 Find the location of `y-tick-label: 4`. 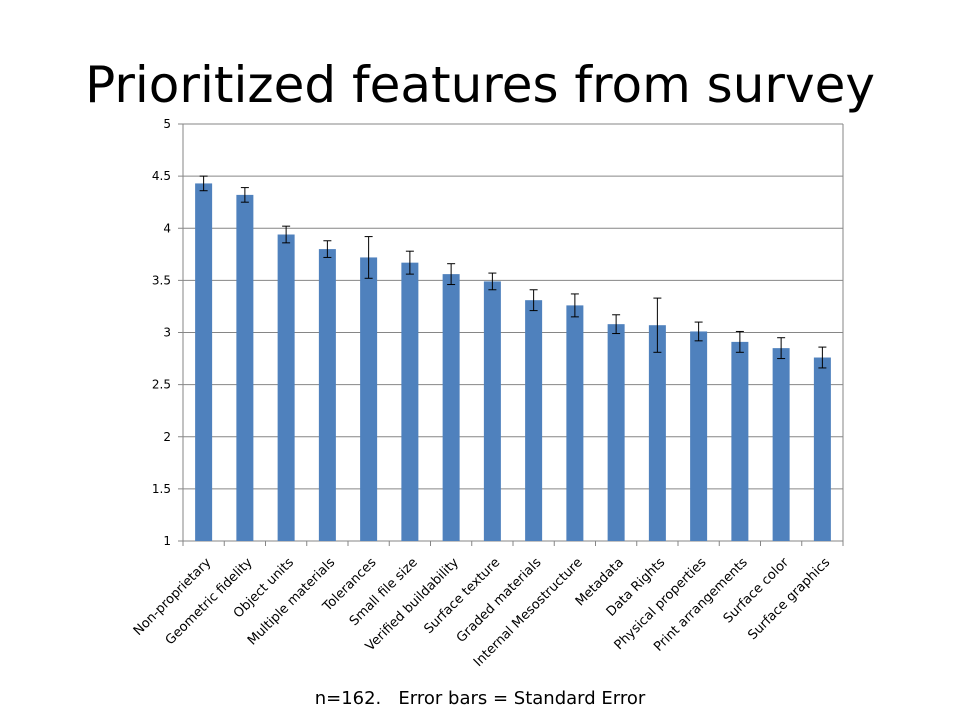

y-tick-label: 4 is located at coordinates (167, 228).